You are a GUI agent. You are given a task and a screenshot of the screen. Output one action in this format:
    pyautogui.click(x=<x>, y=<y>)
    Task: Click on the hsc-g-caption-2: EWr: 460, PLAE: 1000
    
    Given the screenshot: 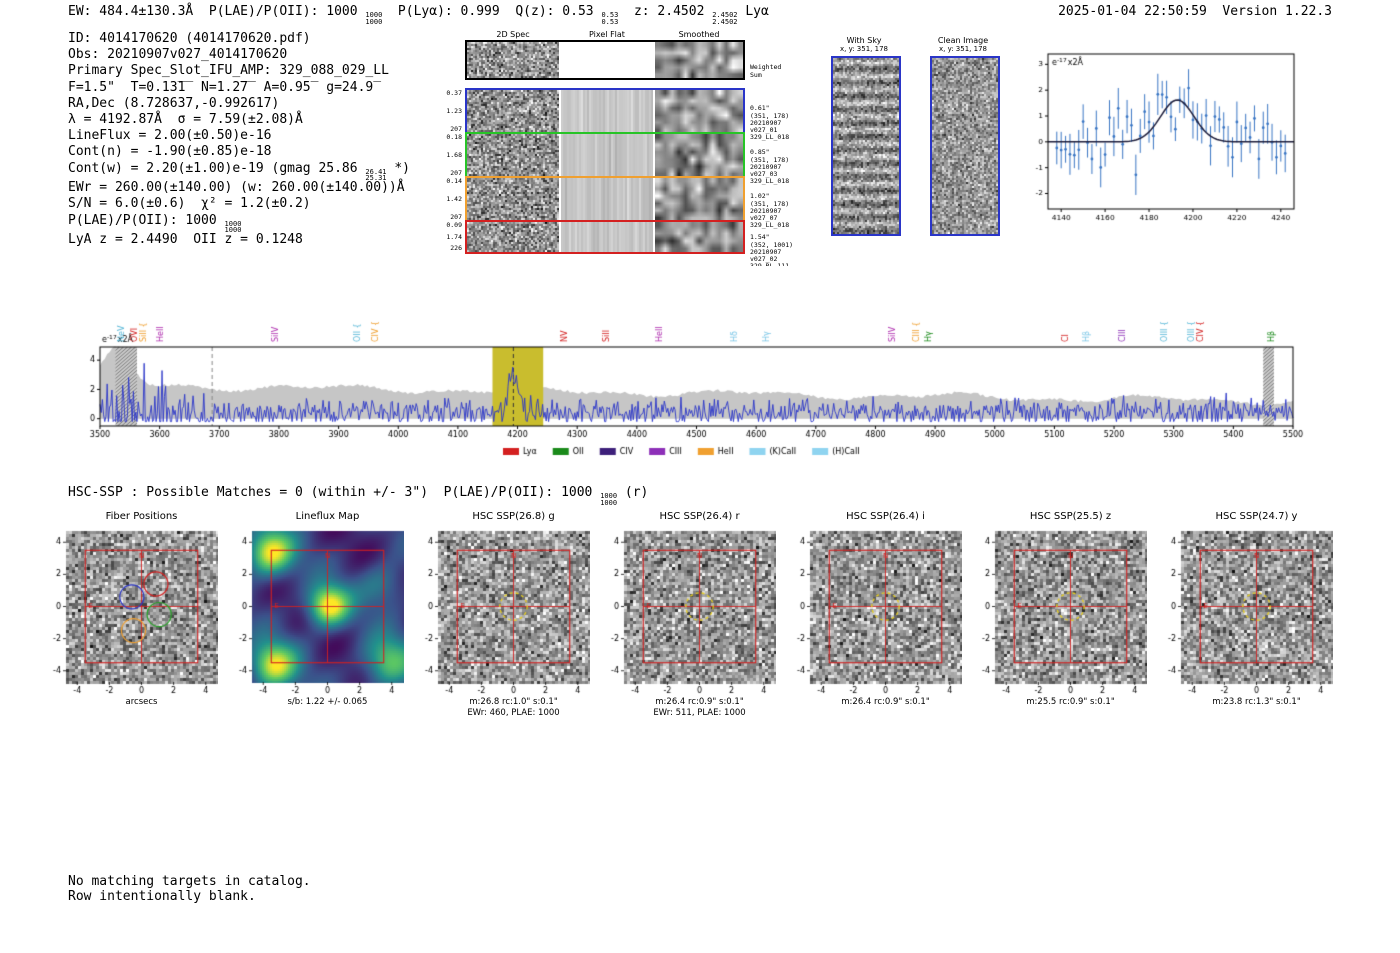 What is the action you would take?
    pyautogui.click(x=513, y=713)
    